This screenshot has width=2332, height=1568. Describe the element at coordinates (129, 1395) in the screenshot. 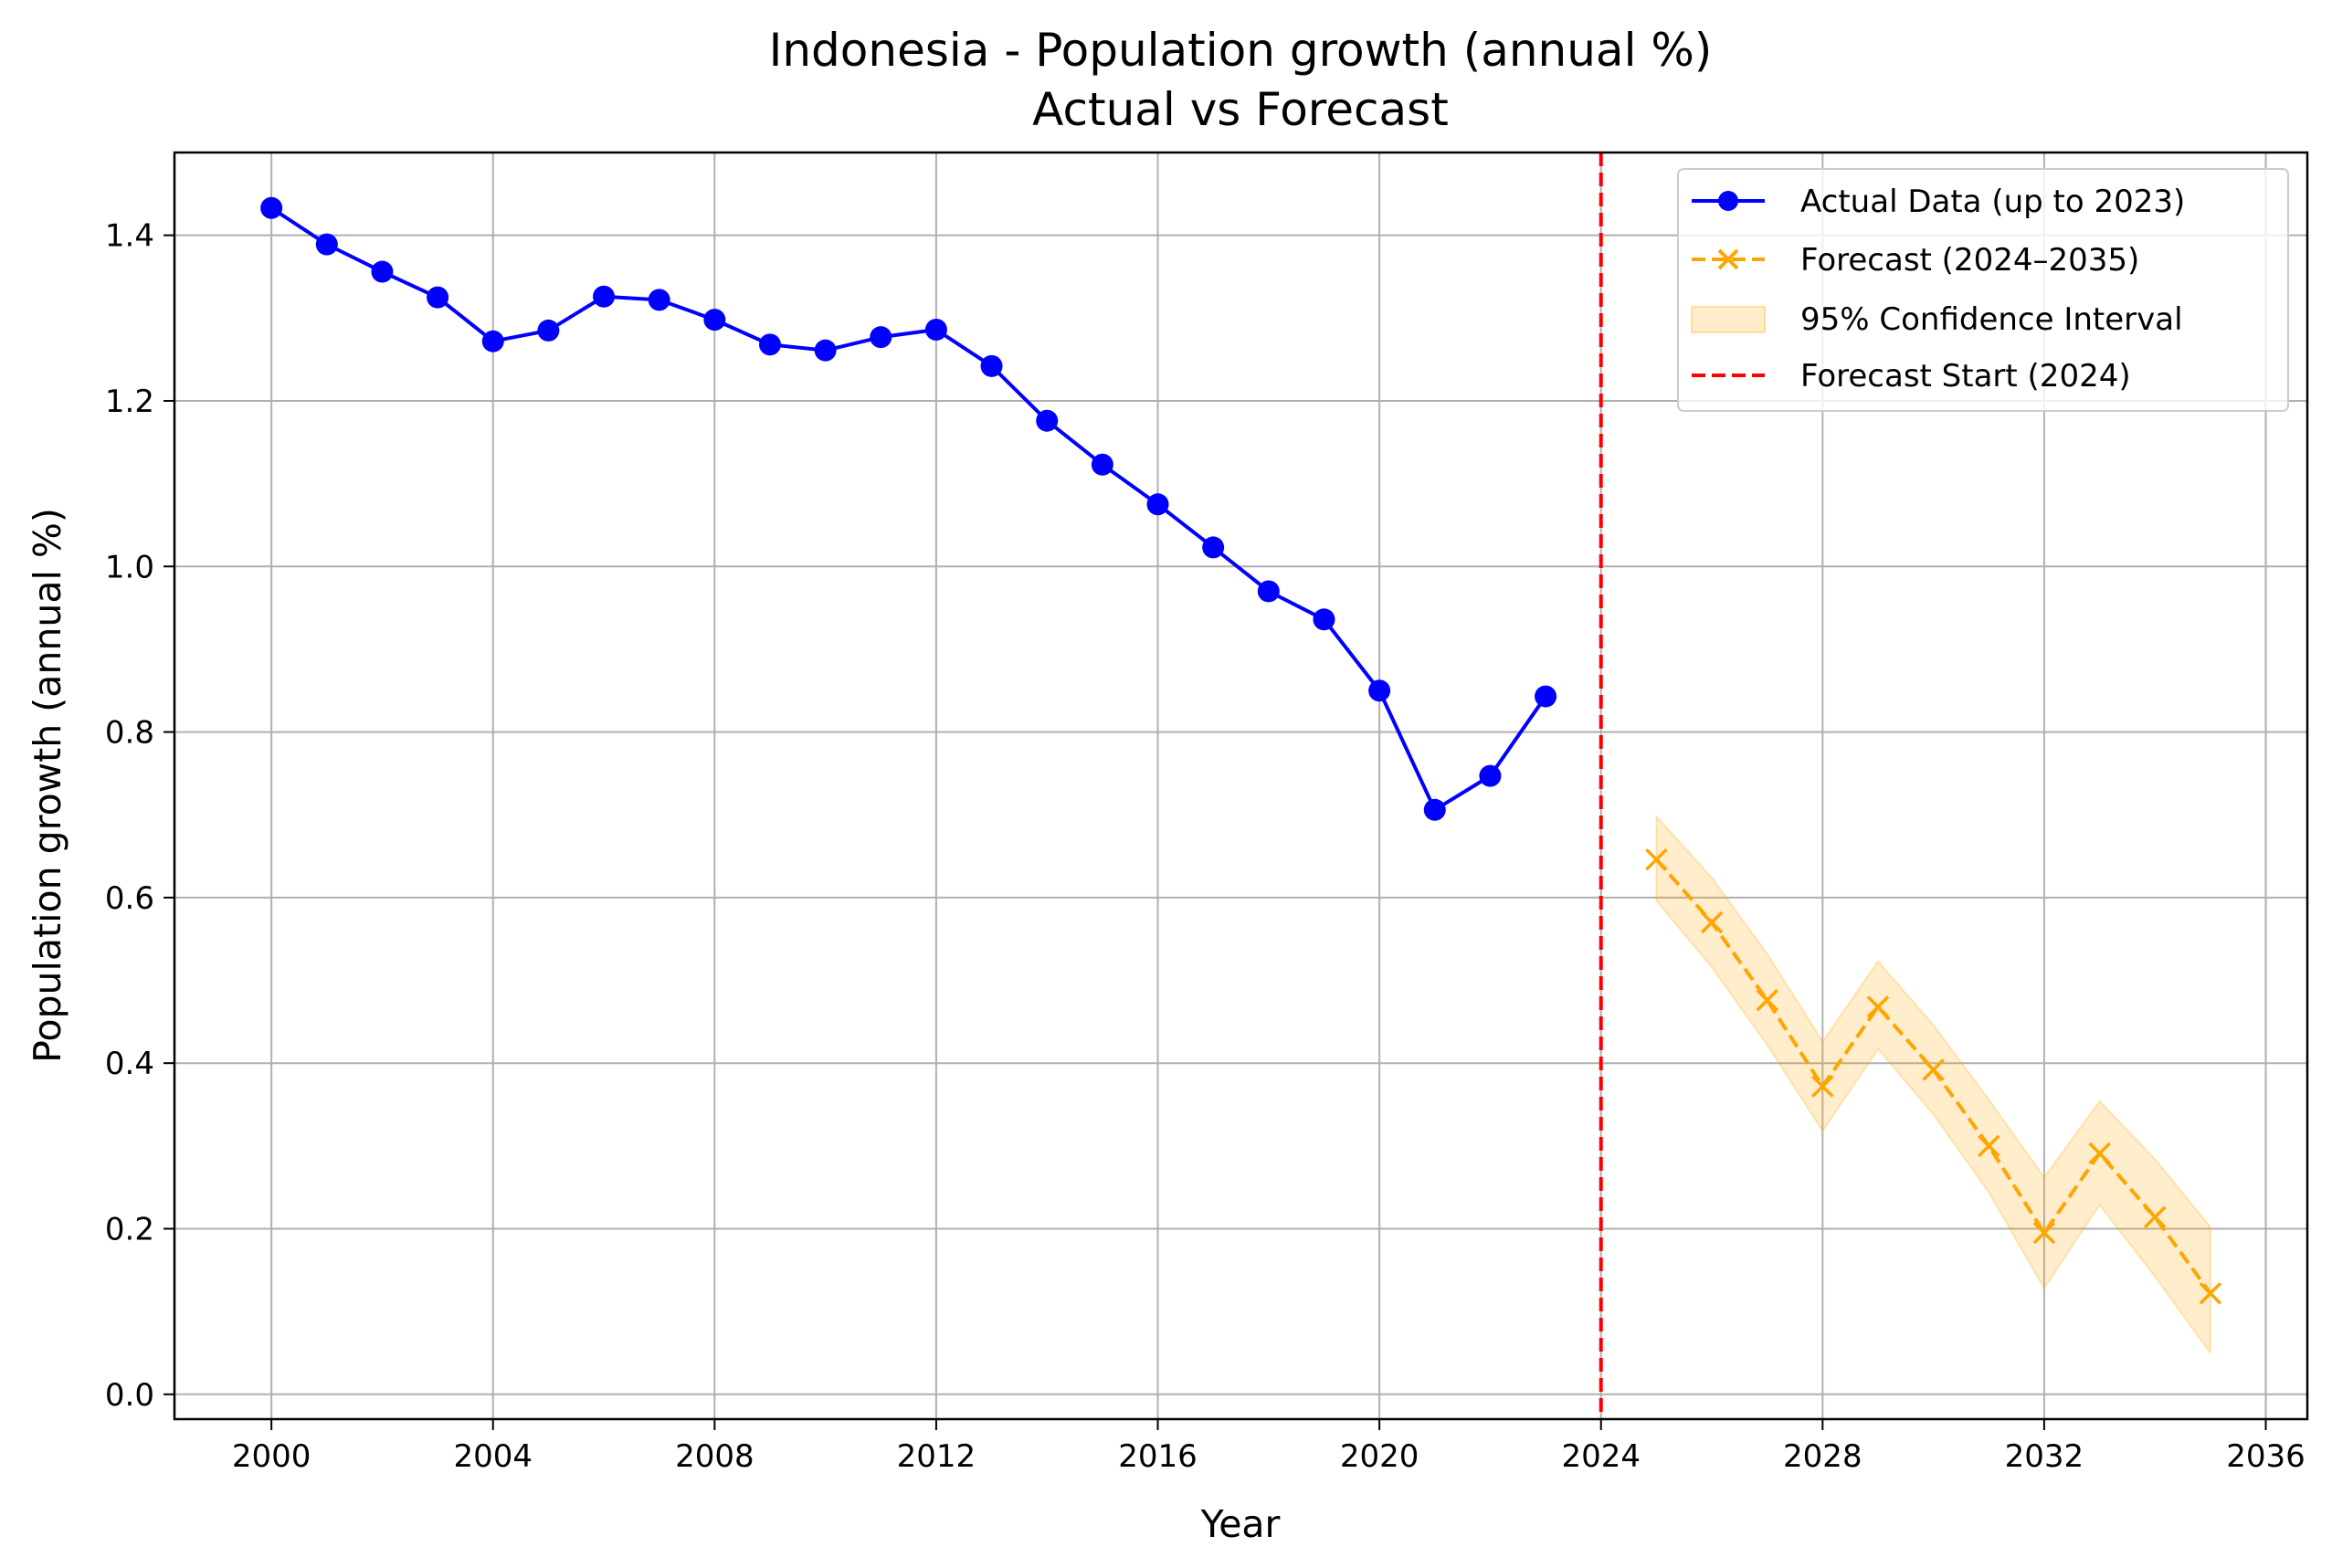

I see `y-tick-label: 0.0` at that location.